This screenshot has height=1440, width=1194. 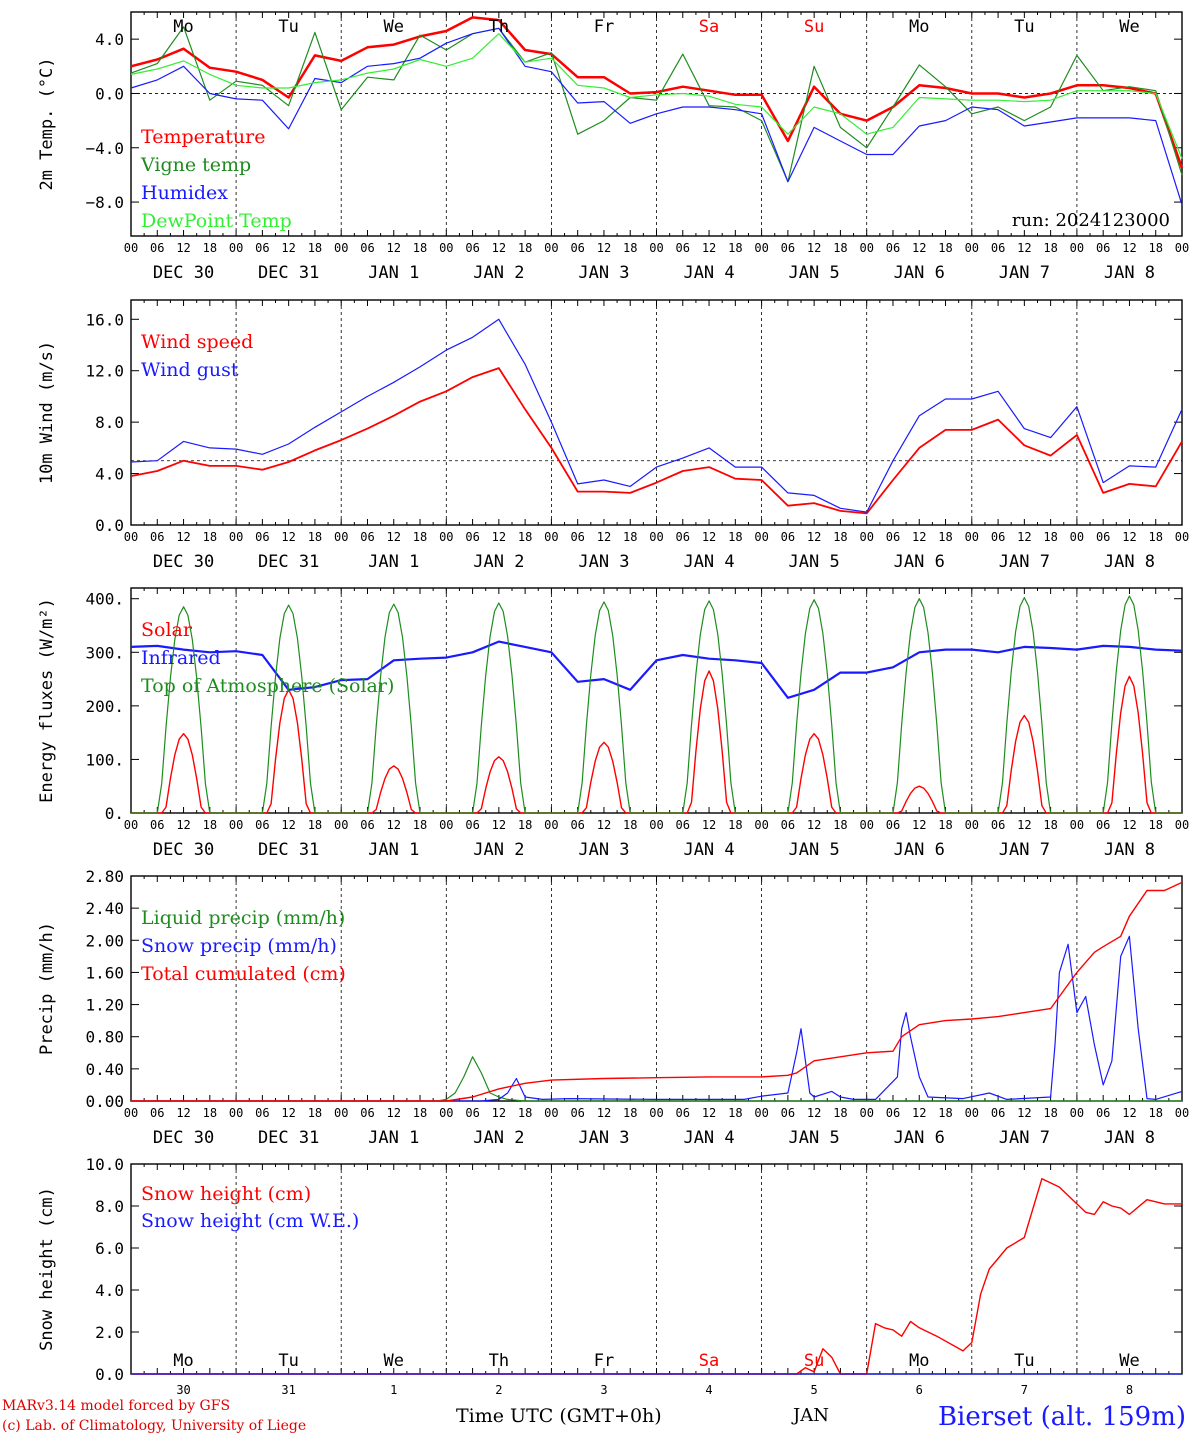 I want to click on day-number-label: 8, so click(x=1129, y=1390).